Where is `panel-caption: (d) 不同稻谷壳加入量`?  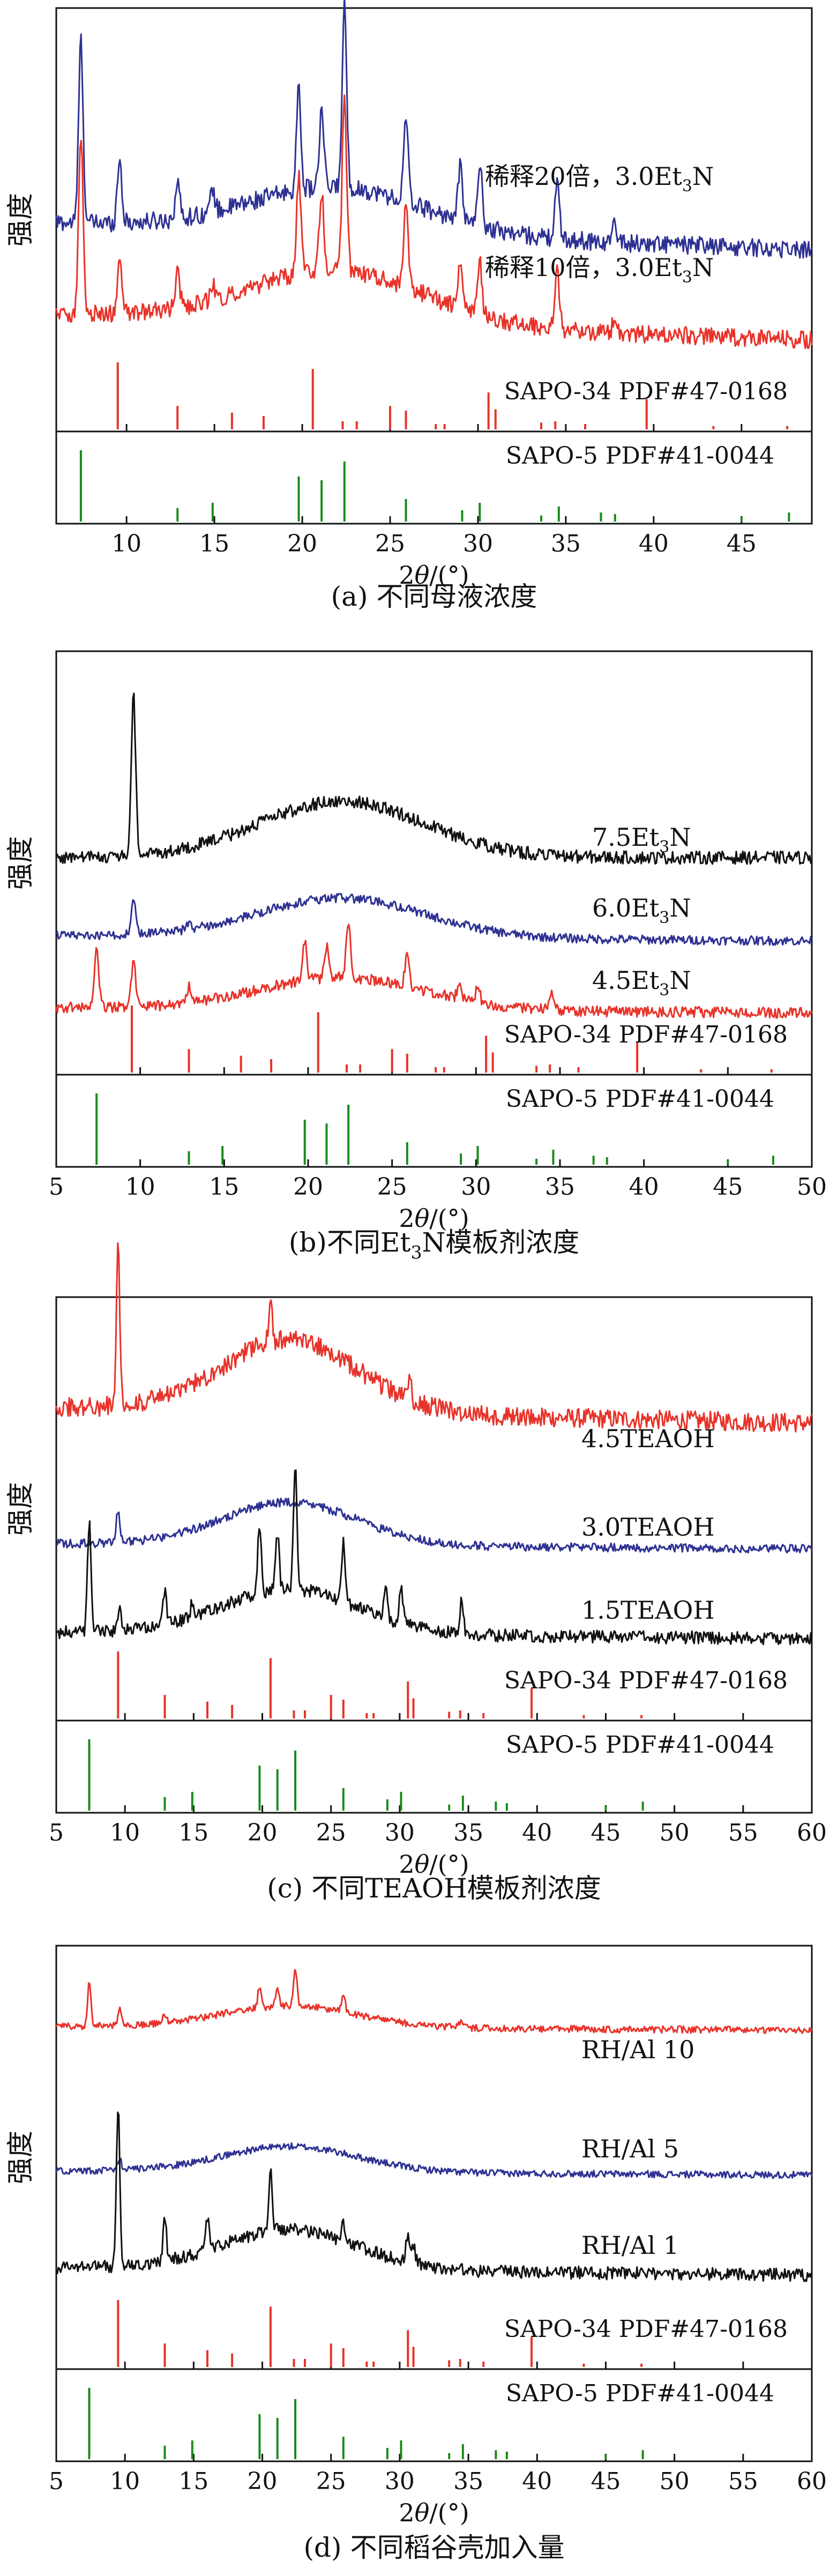
panel-caption: (d) 不同稻谷壳加入量 is located at coordinates (434, 2547).